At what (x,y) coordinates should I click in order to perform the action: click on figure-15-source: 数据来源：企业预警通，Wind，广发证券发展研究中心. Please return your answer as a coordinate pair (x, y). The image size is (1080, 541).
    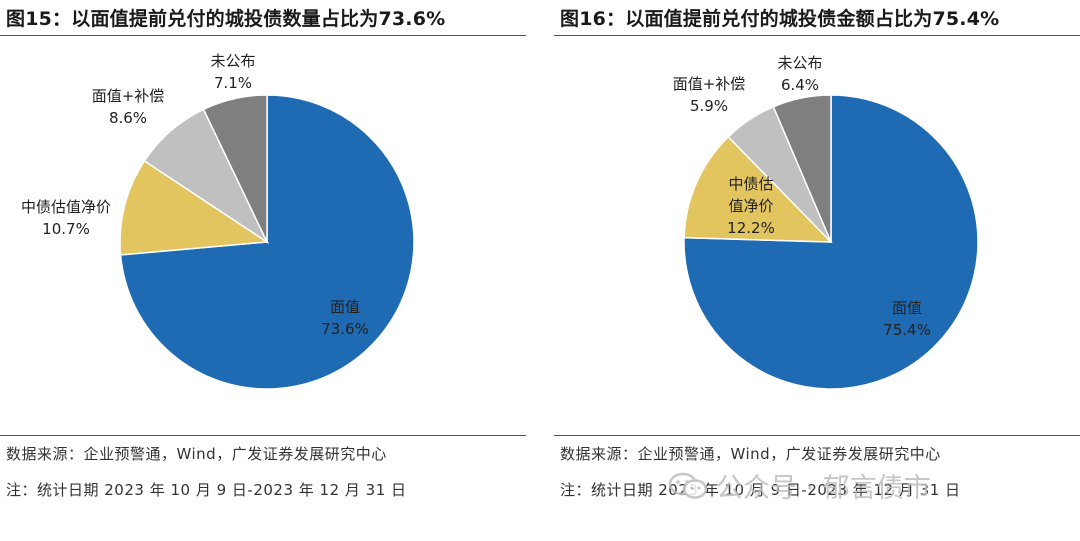
    Looking at the image, I should click on (196, 454).